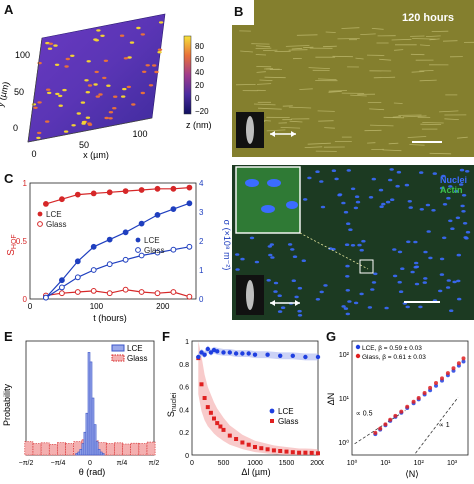 The width and height of the screenshot is (474, 484). I want to click on a-xlabel: x (µm), so click(96, 155).